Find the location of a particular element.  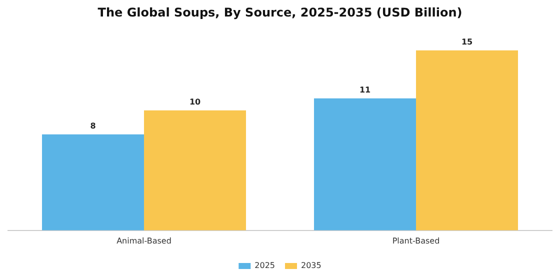

data-label: 11 is located at coordinates (365, 89).